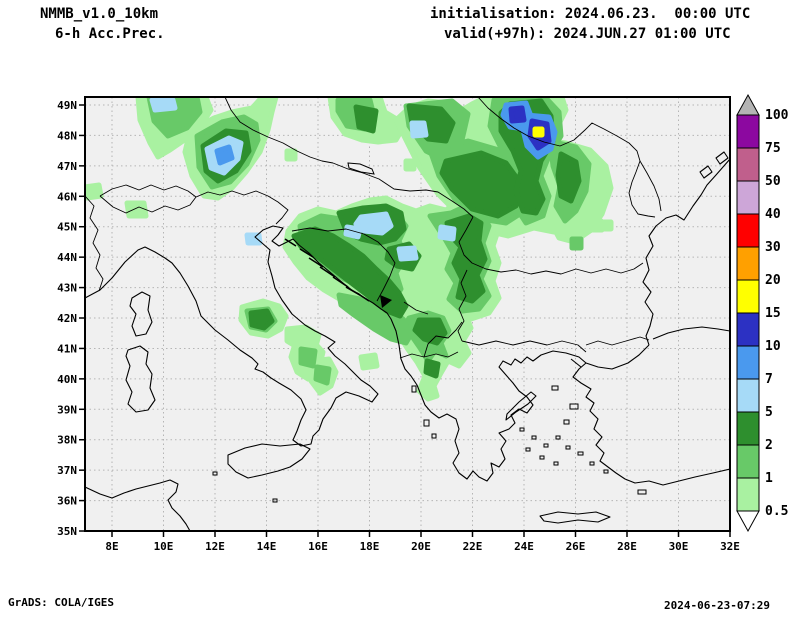 This screenshot has width=800, height=618. I want to click on colorbar-label: 50, so click(773, 181).